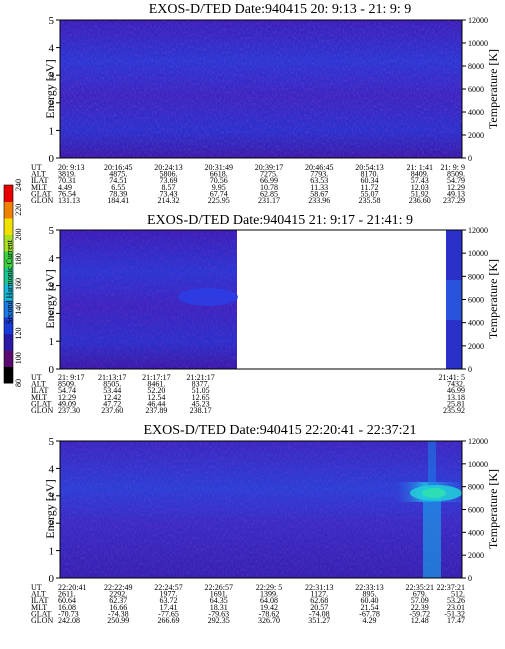 The image size is (505, 649). Describe the element at coordinates (67, 390) in the screenshot. I see `orbit-table-cell: 54.74` at that location.